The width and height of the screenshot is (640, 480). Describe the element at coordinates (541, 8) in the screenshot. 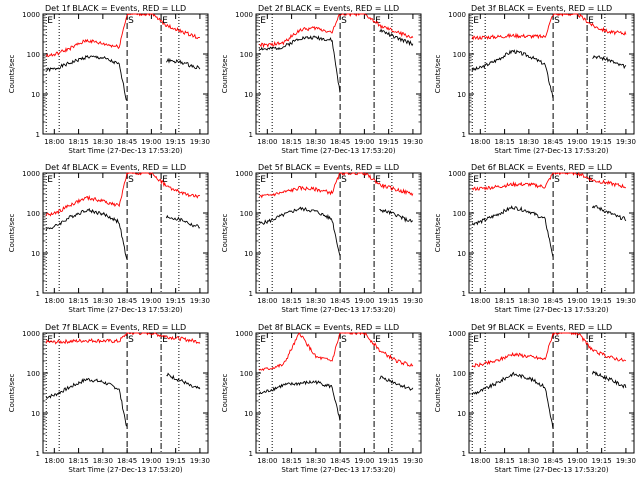

I see `chart-title: Det 3f BLACK = Events, RED = LLD` at that location.